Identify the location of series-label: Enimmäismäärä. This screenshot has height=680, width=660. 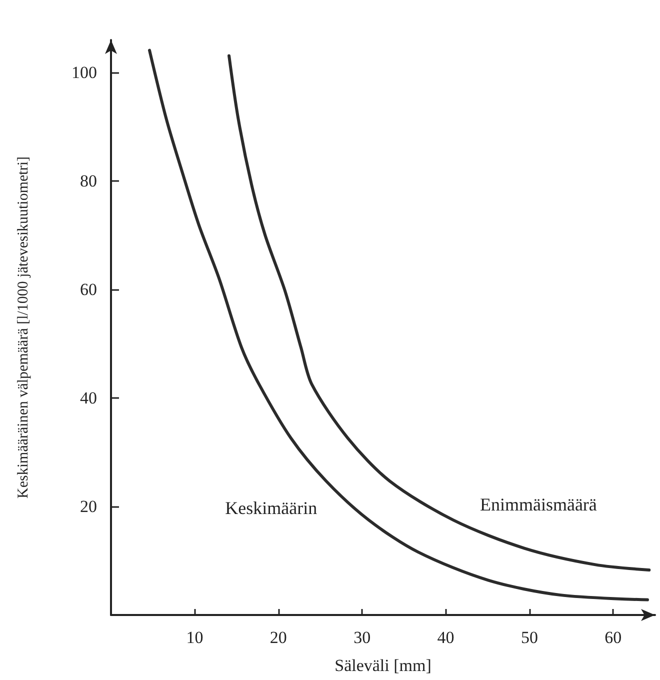
(538, 504).